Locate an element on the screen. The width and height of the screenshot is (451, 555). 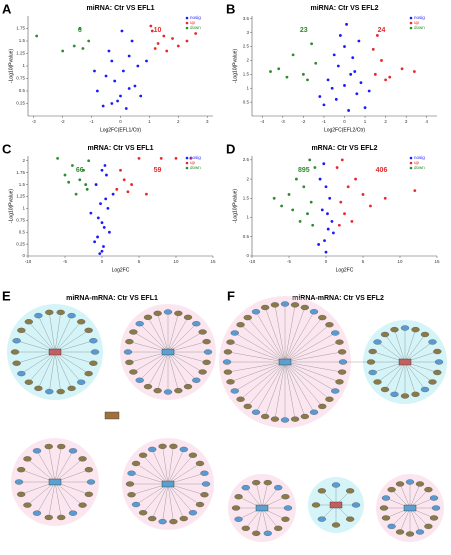
y-tick-label: 1.75 is located at coordinates (20, 28).